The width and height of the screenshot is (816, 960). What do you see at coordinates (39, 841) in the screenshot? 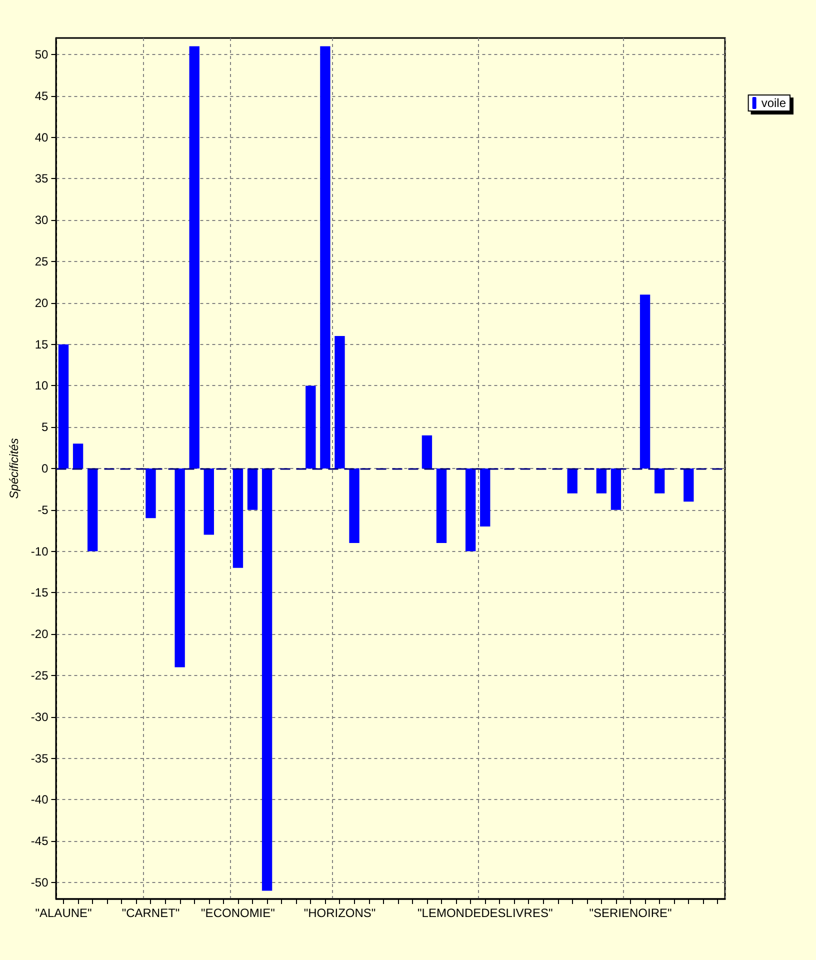
I see `y-tick-label: -45` at bounding box center [39, 841].